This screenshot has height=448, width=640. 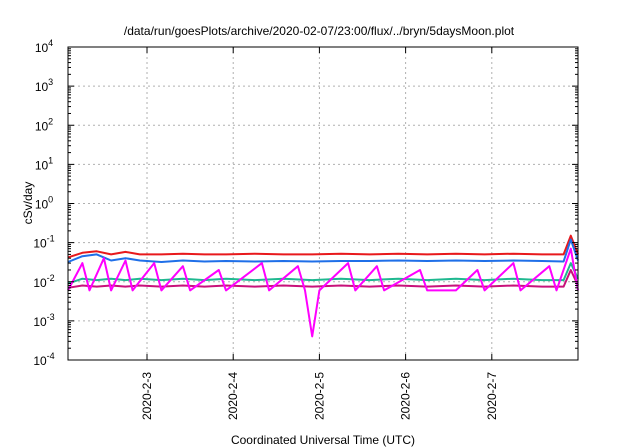 I want to click on y-tick-label: 10³, so click(x=44, y=85).